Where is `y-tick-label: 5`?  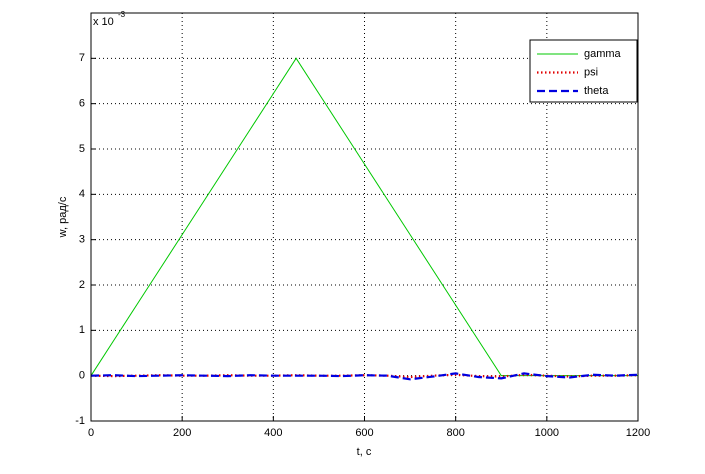 y-tick-label: 5 is located at coordinates (82, 149).